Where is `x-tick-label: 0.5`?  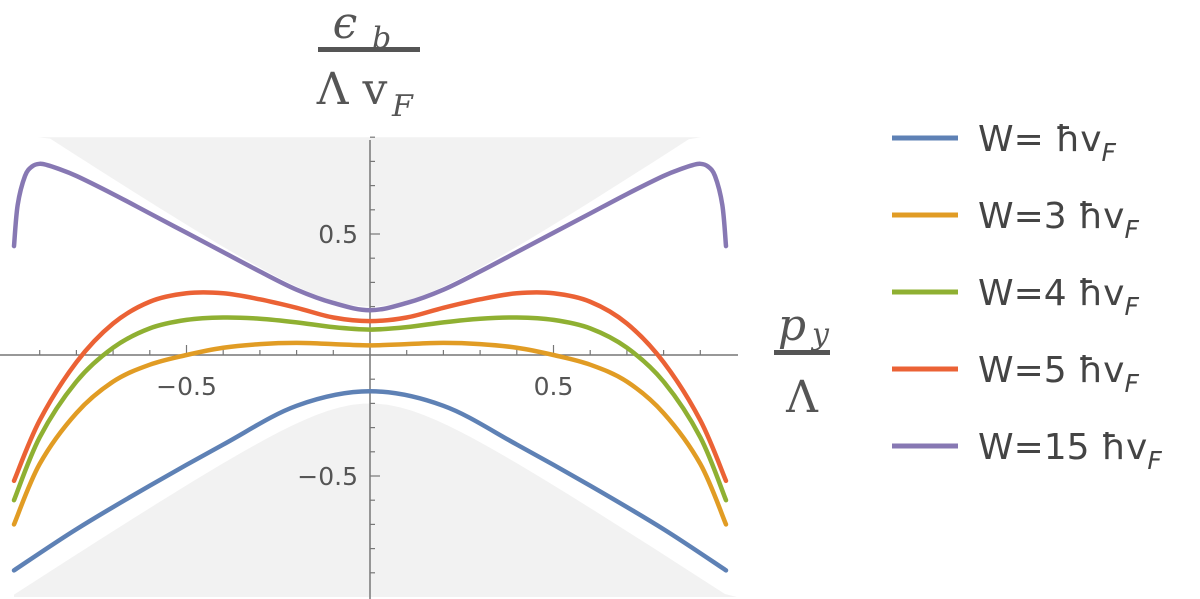
x-tick-label: 0.5 is located at coordinates (554, 386).